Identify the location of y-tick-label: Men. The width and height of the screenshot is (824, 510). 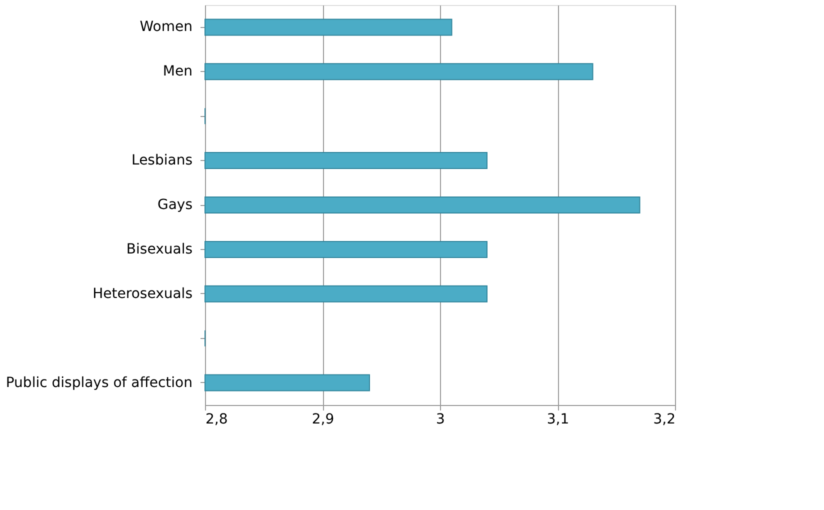
(177, 72).